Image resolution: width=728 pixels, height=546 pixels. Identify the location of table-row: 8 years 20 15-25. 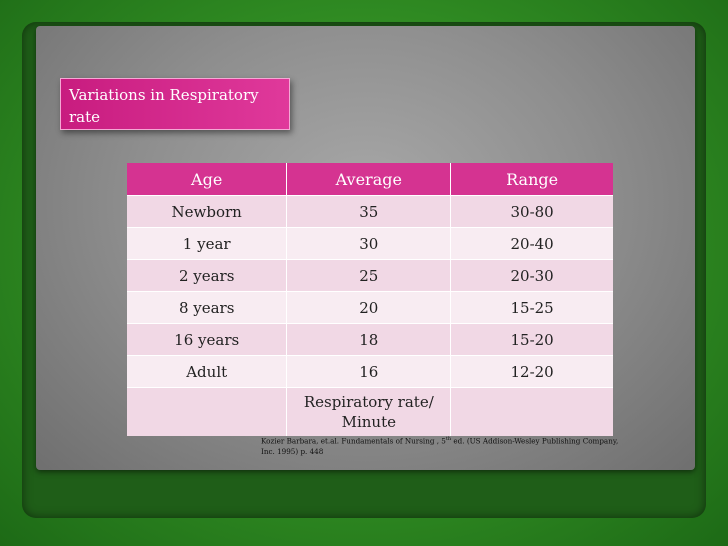
(370, 307).